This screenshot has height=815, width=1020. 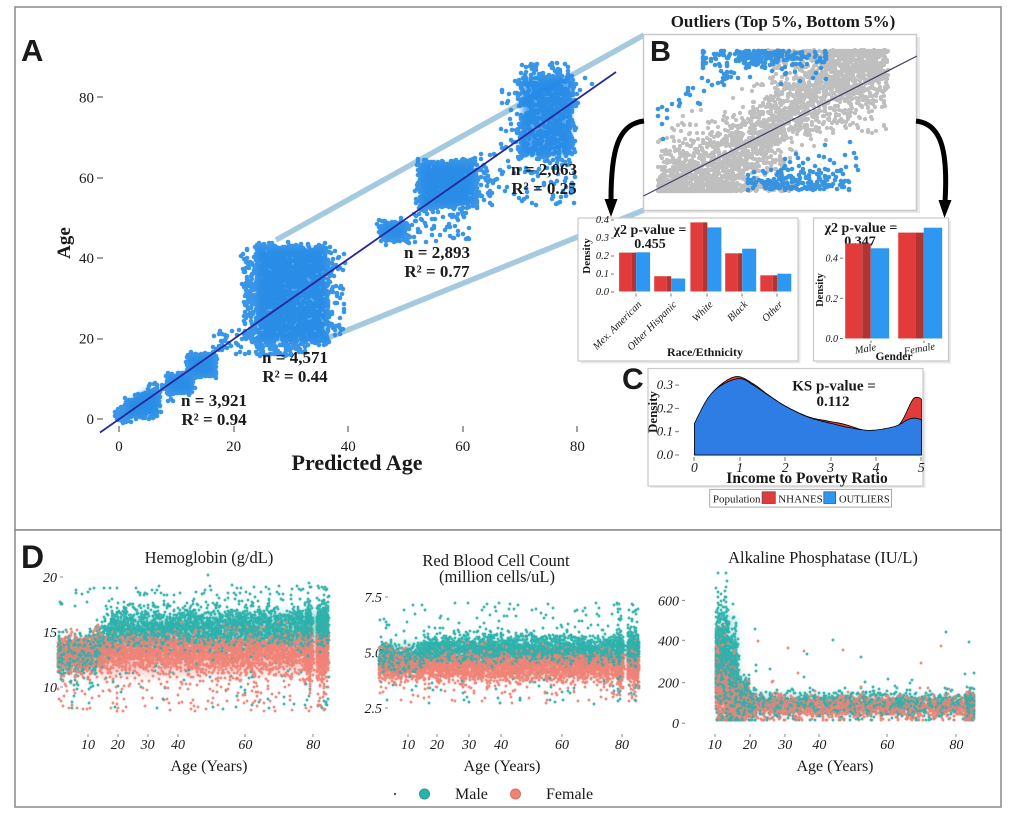 What do you see at coordinates (833, 402) in the screenshot?
I see `svg-text: 0.112` at bounding box center [833, 402].